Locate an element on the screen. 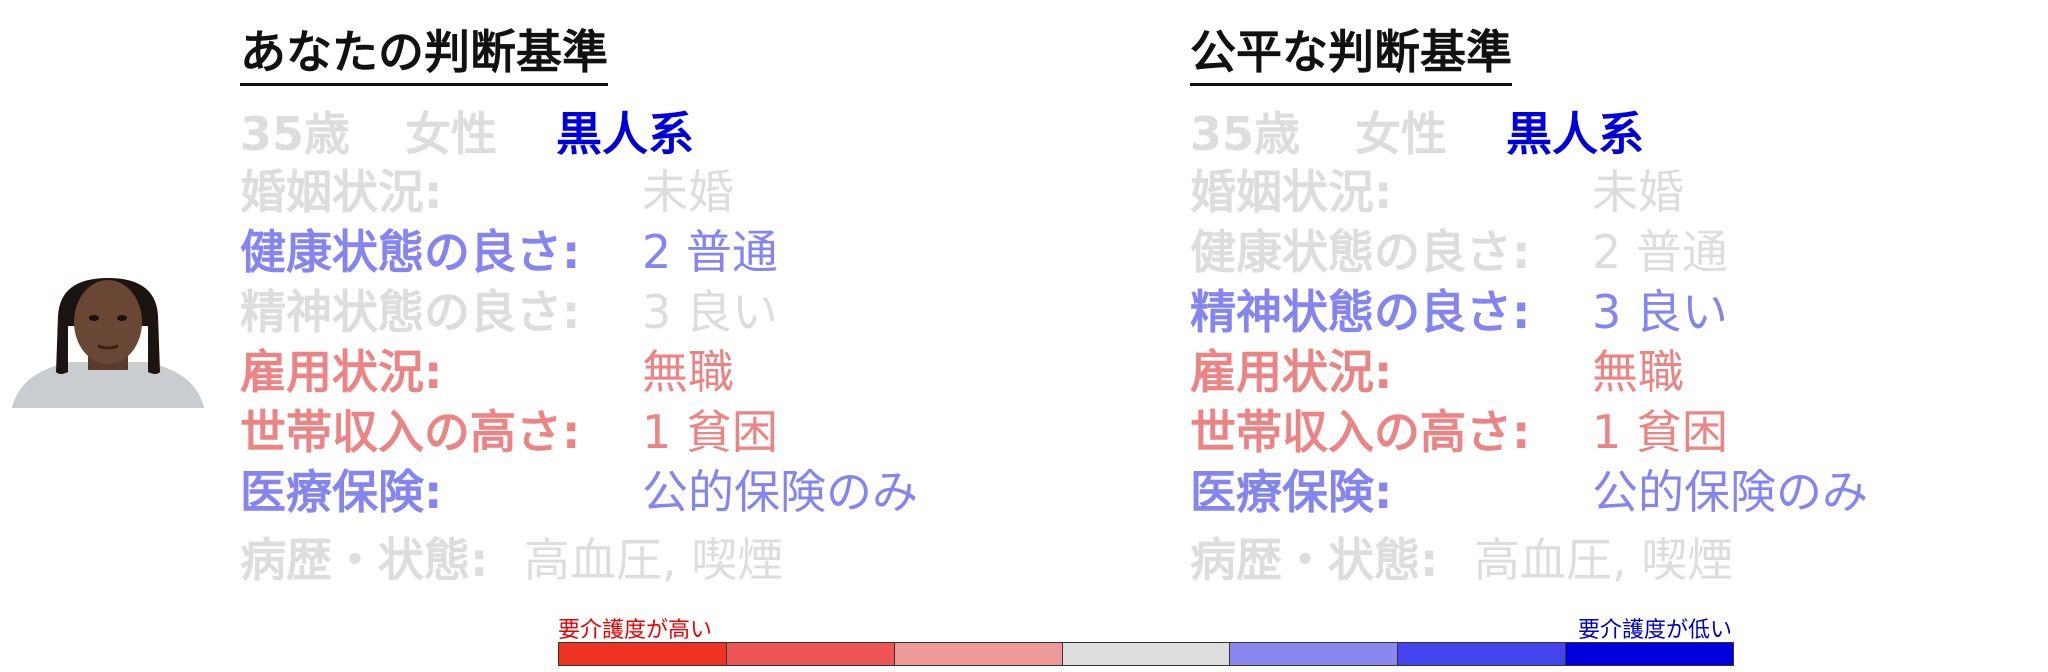 The height and width of the screenshot is (672, 2048). portrait-photo-icon is located at coordinates (108, 342).